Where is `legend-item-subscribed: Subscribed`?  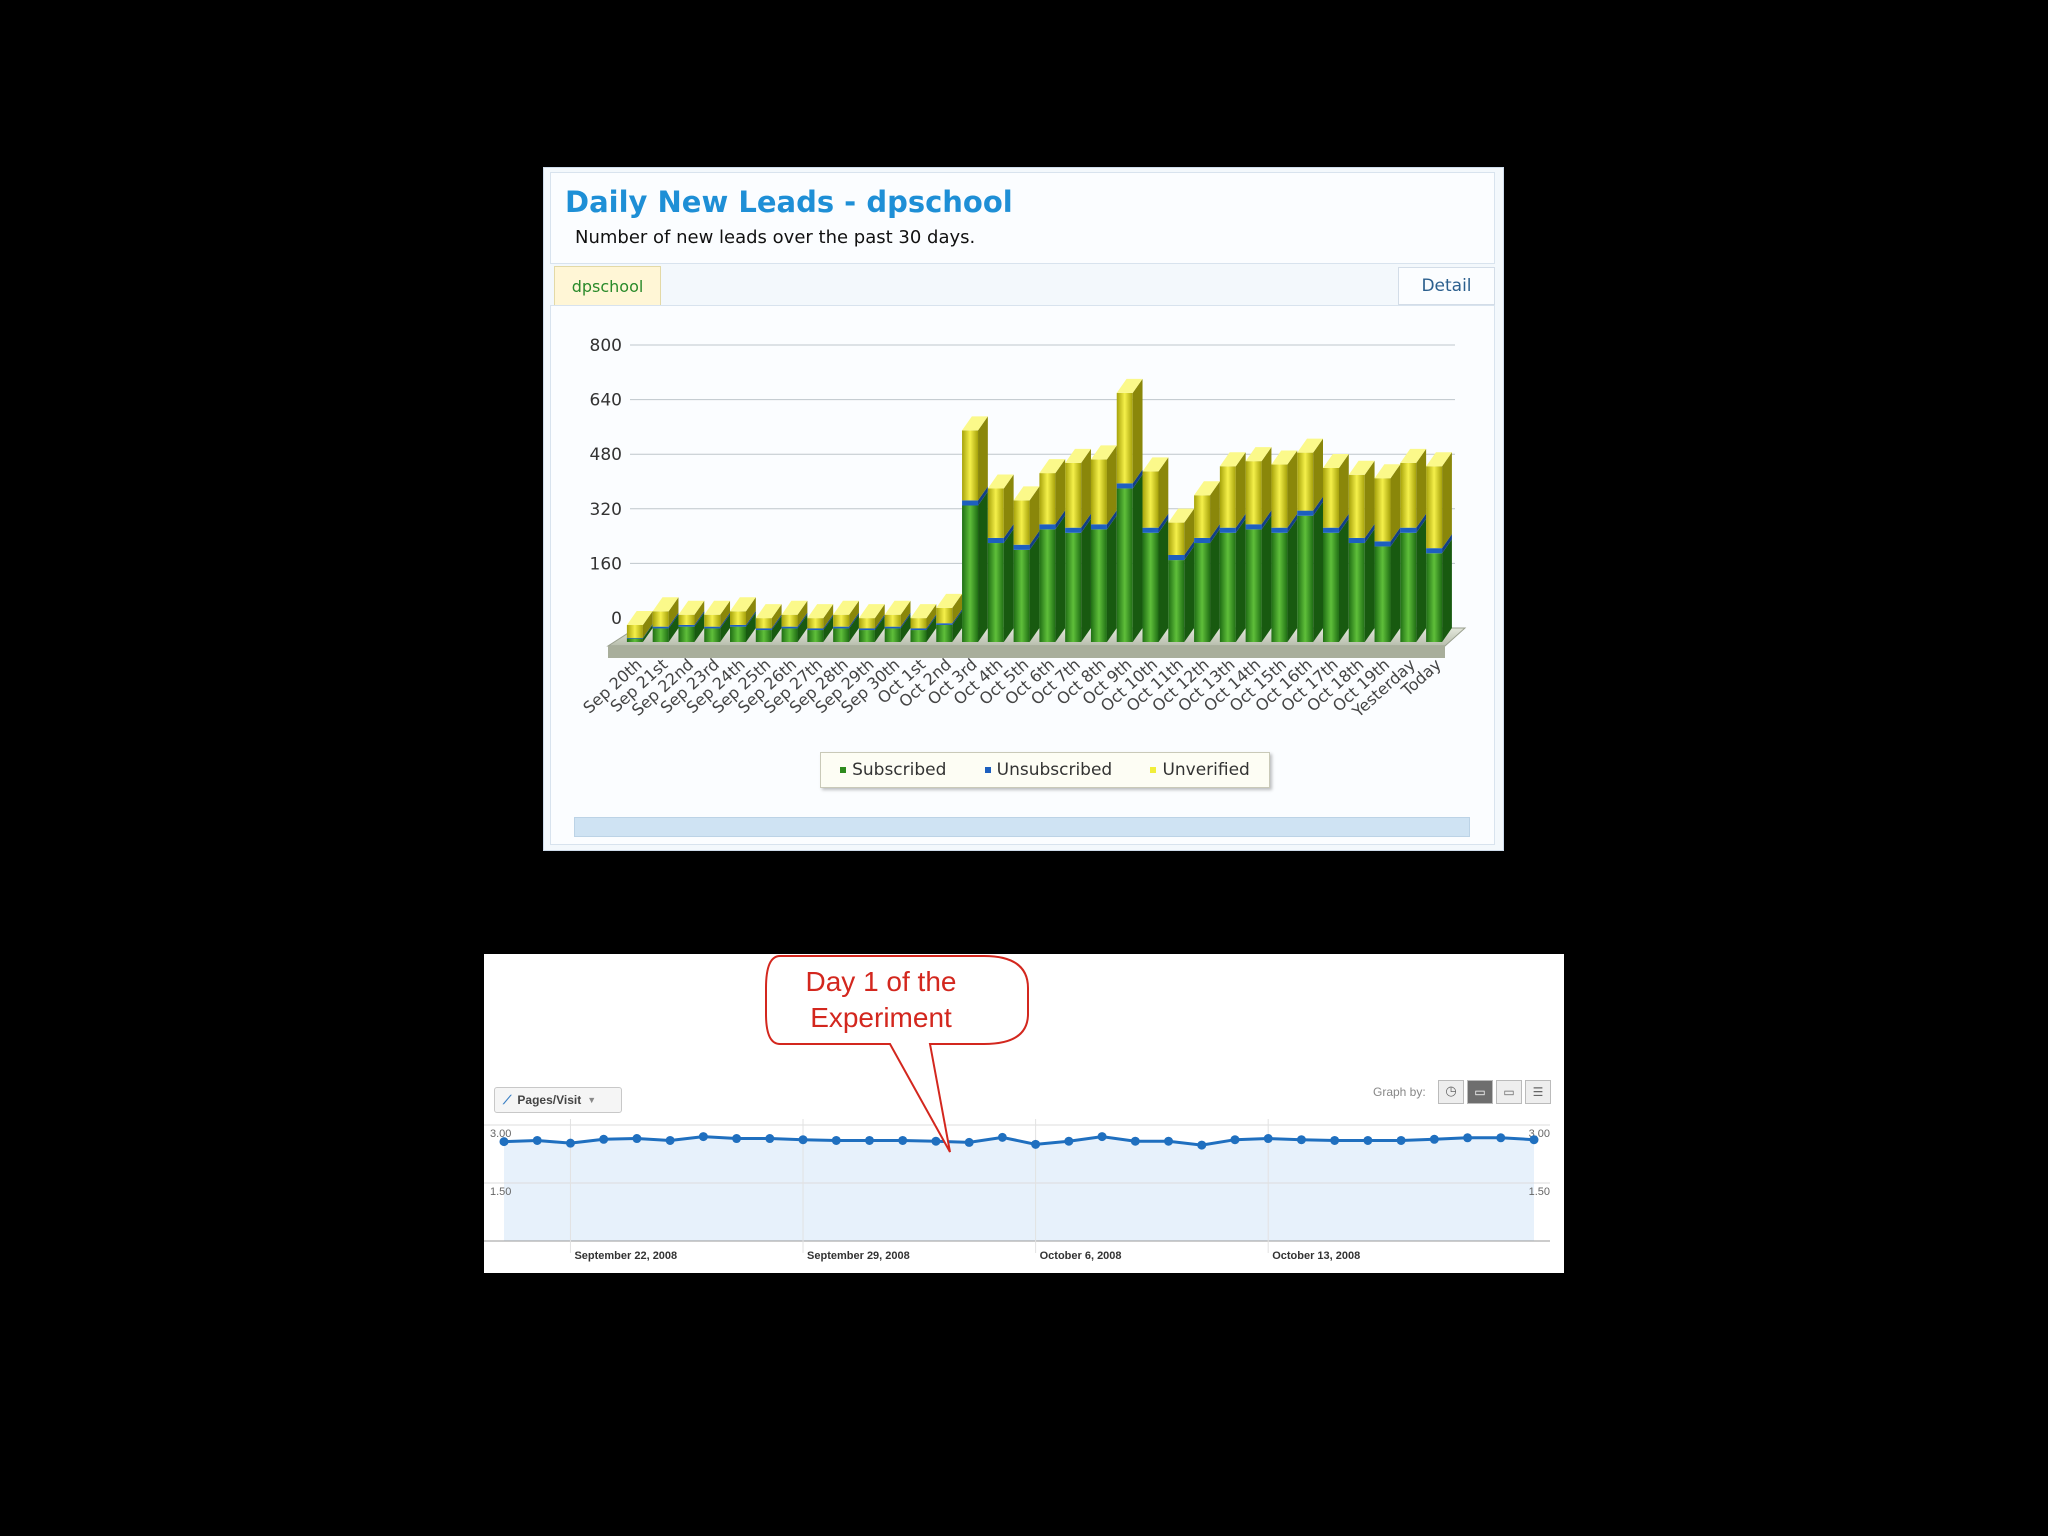
legend-item-subscribed: Subscribed is located at coordinates (893, 770).